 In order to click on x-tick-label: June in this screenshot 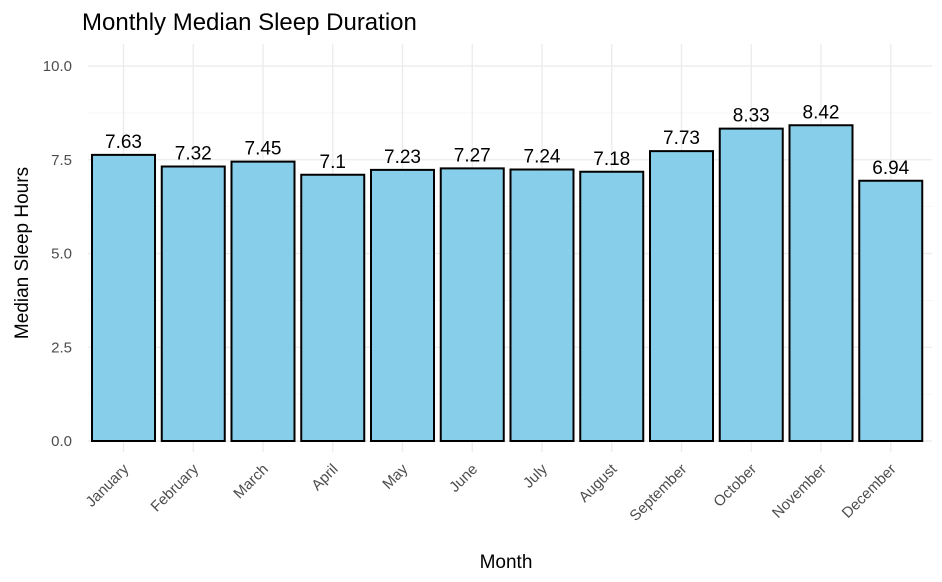, I will do `click(463, 478)`.